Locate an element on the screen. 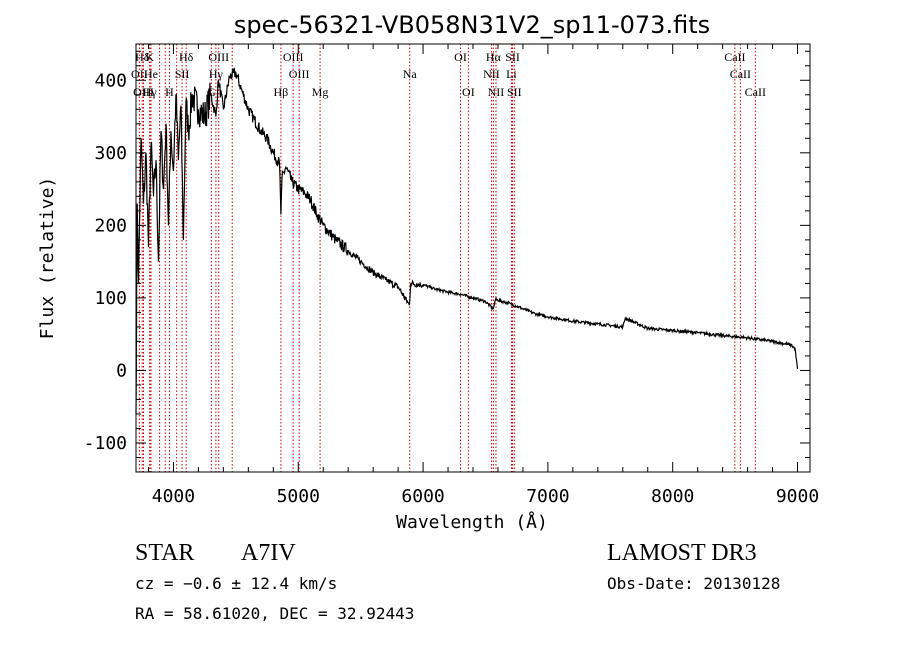 The height and width of the screenshot is (649, 900). y-axis-label: Flux (relative) is located at coordinates (47, 258).